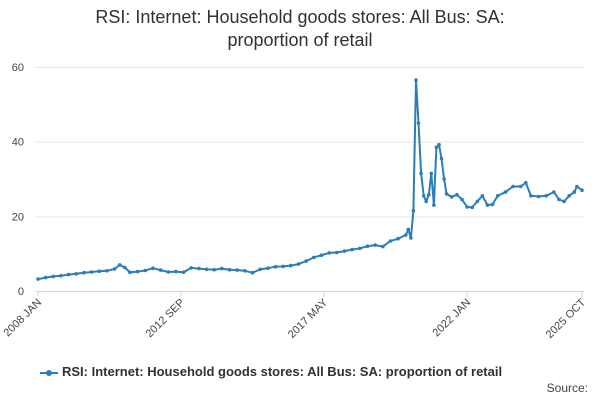 The height and width of the screenshot is (400, 600). What do you see at coordinates (49, 373) in the screenshot?
I see `legend-line-marker-icon` at bounding box center [49, 373].